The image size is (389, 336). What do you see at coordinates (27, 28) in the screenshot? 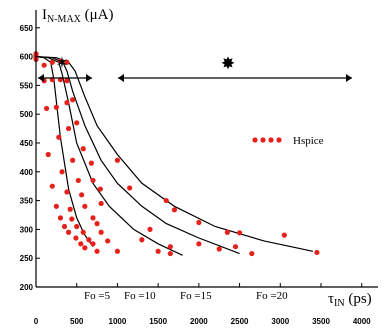
I see `y-tick-label: 650` at bounding box center [27, 28].